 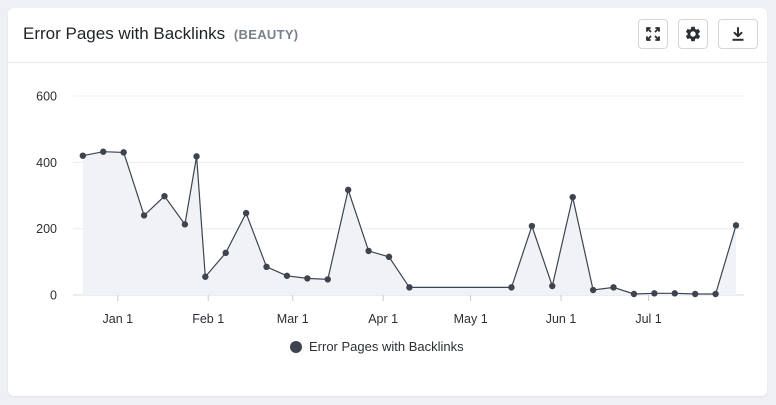 I want to click on y-tick-label: 200, so click(x=46, y=229).